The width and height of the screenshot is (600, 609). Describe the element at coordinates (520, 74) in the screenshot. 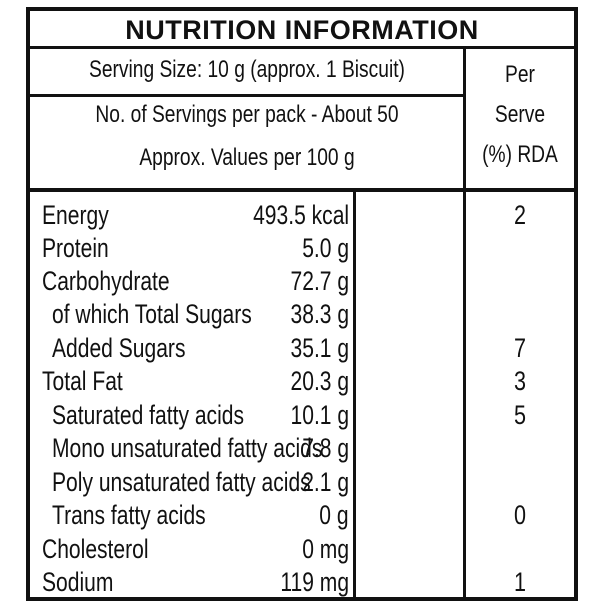

I see `rda-heading-line-1: Per` at that location.